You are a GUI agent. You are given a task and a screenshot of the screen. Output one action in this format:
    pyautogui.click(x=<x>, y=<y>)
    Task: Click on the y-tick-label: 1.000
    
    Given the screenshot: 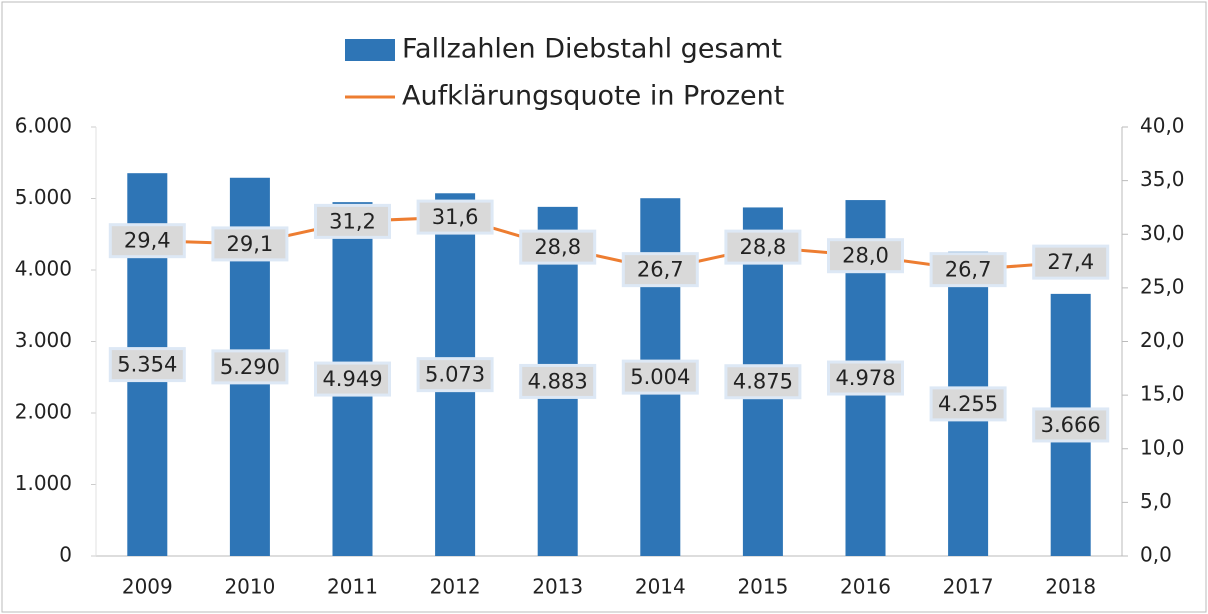 What is the action you would take?
    pyautogui.click(x=43, y=483)
    